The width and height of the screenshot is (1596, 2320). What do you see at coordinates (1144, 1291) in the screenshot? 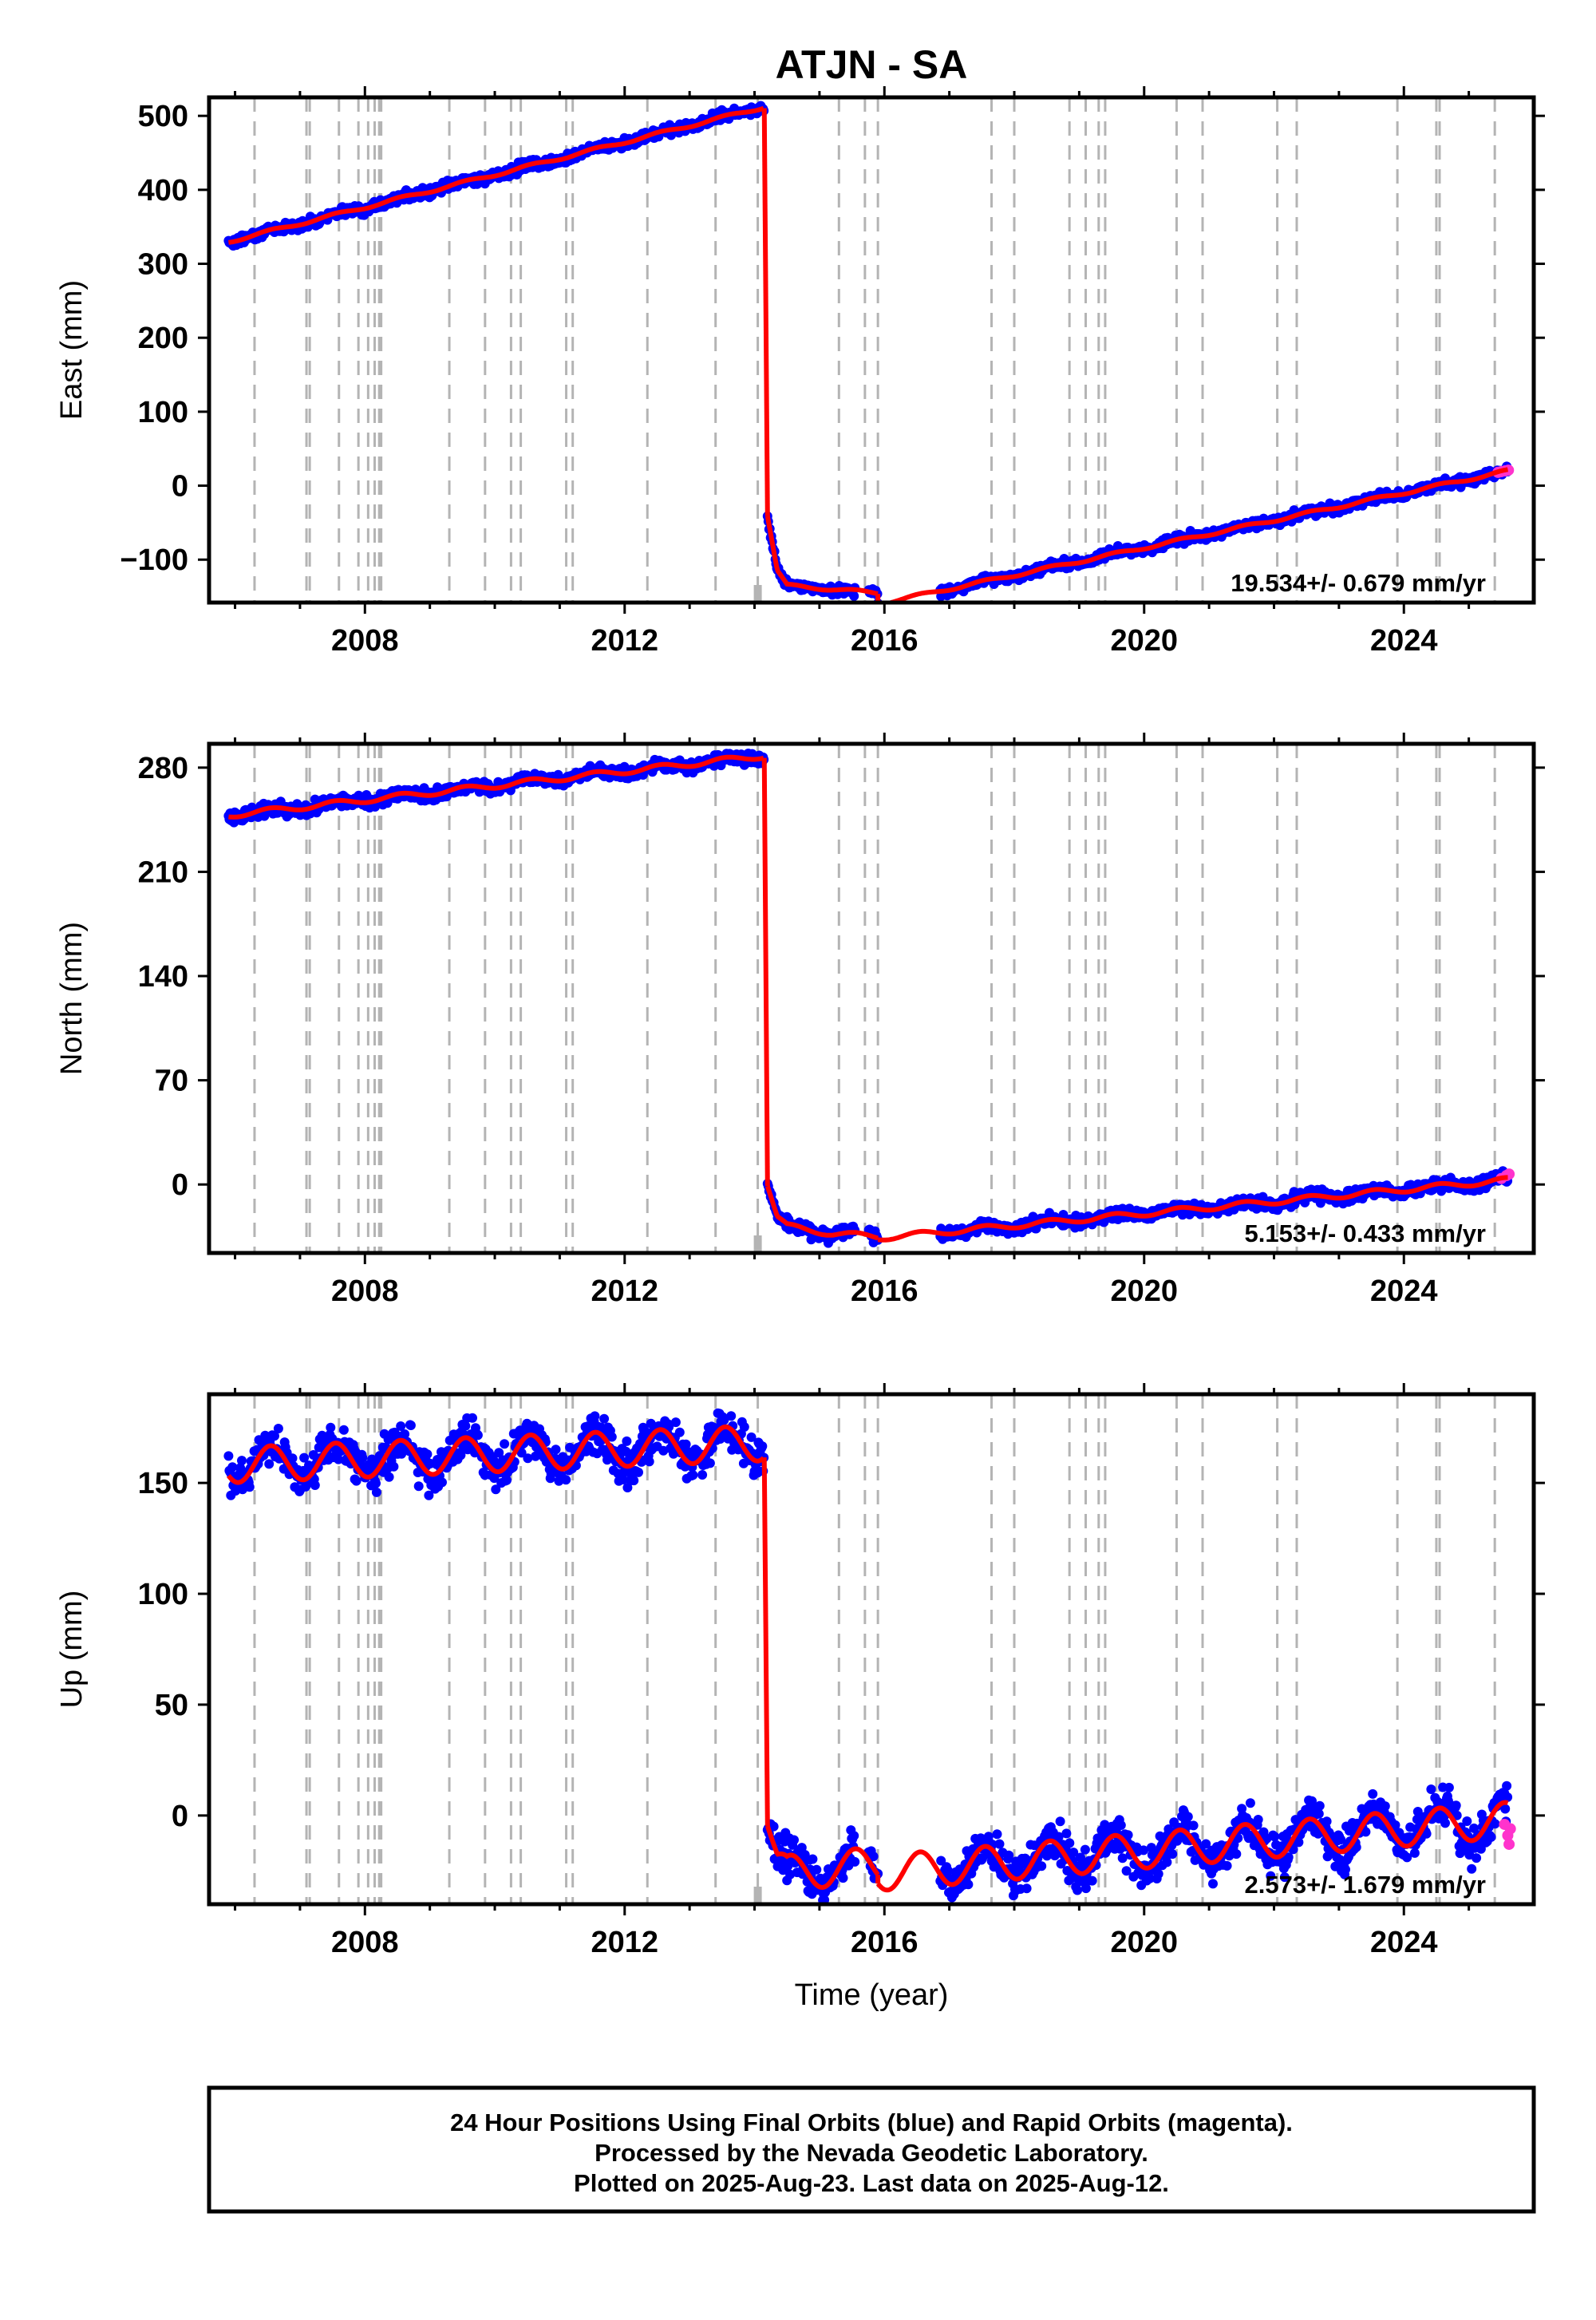
I see `x-tick-label: 2020` at bounding box center [1144, 1291].